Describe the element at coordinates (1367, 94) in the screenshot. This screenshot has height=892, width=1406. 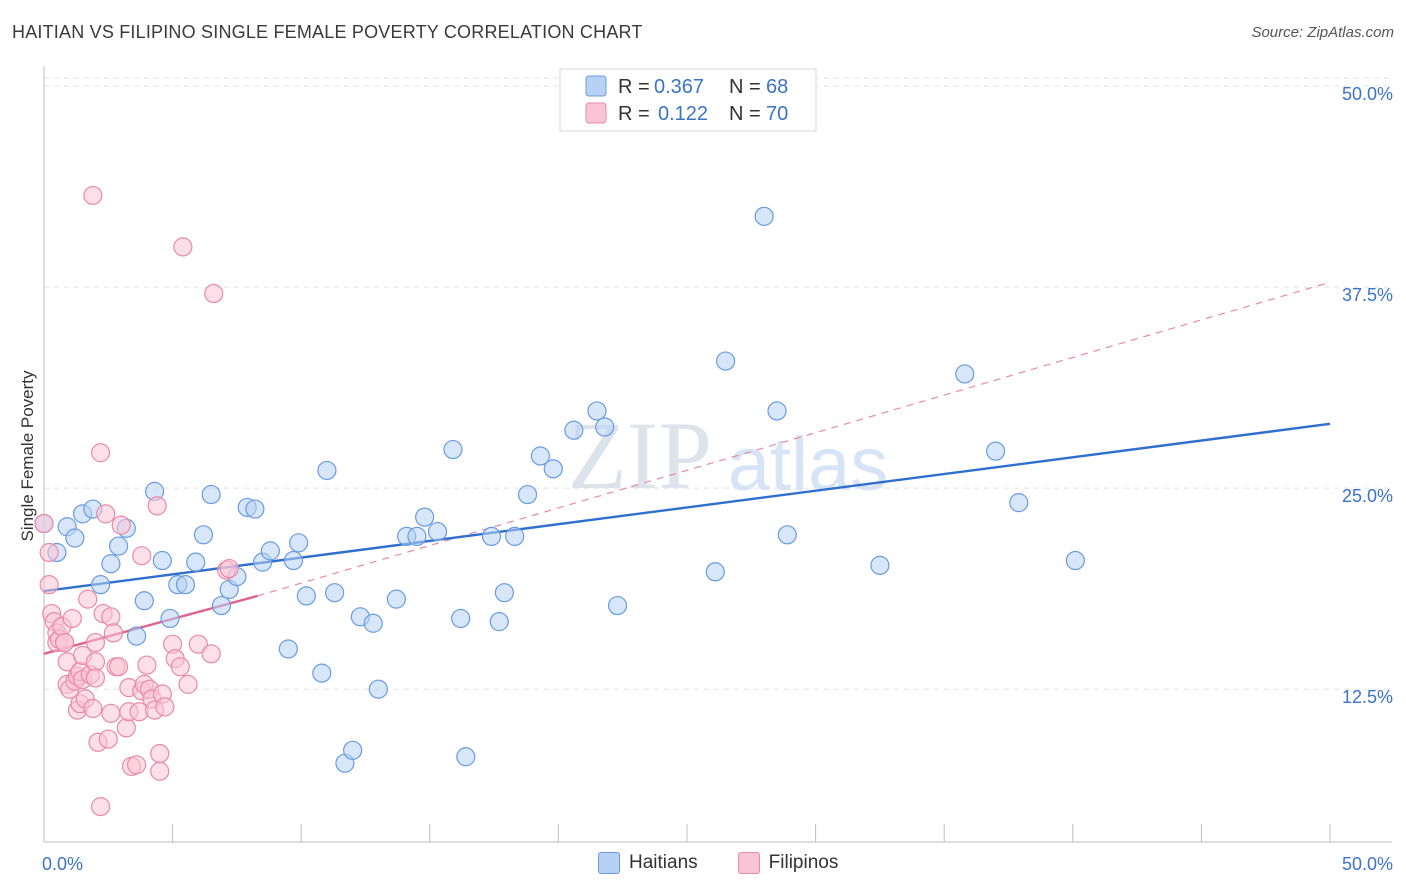
I see `y-tick-label-0: 50.0%` at that location.